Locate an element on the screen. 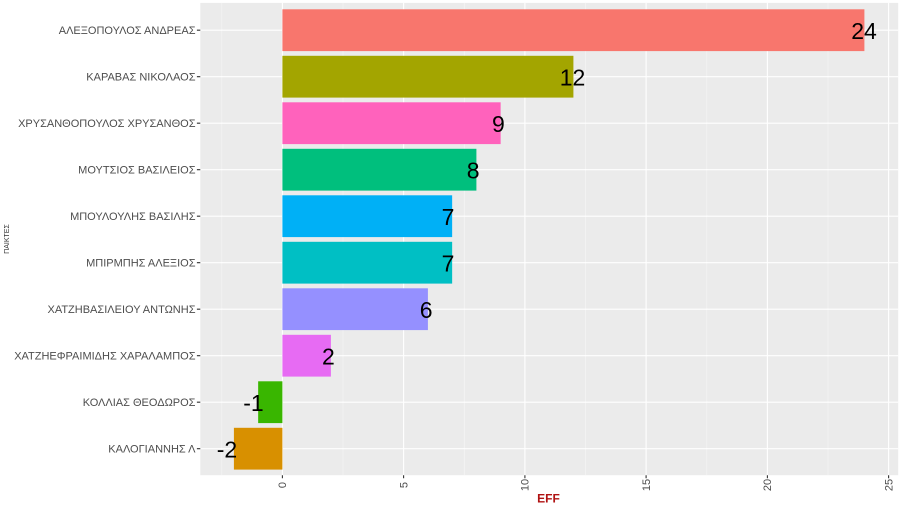 Image resolution: width=900 pixels, height=506 pixels. svg-text: 25 is located at coordinates (889, 485).